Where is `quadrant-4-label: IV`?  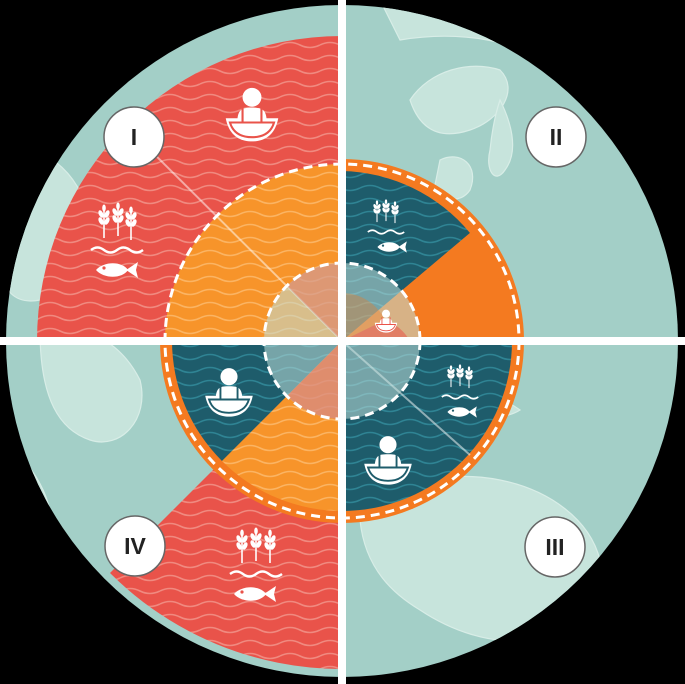
quadrant-4-label: IV is located at coordinates (135, 546).